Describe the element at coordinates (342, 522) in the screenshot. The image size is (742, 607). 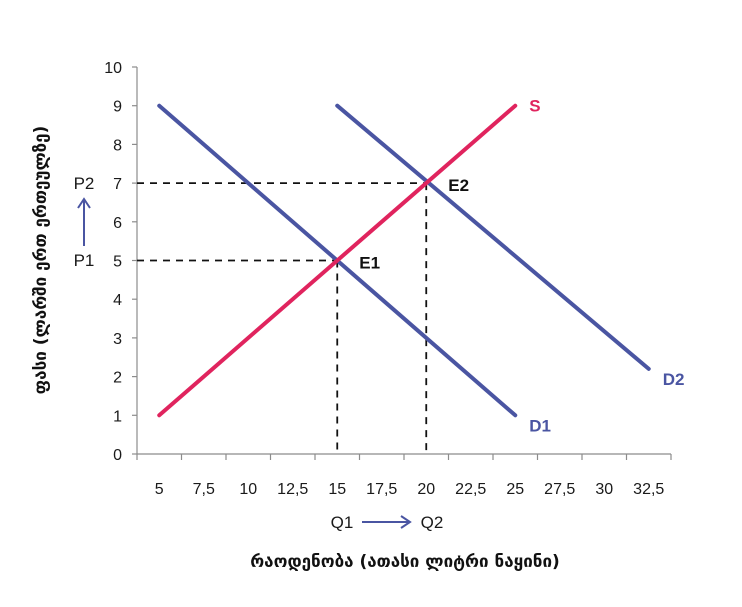
I see `q1-label: Q1` at that location.